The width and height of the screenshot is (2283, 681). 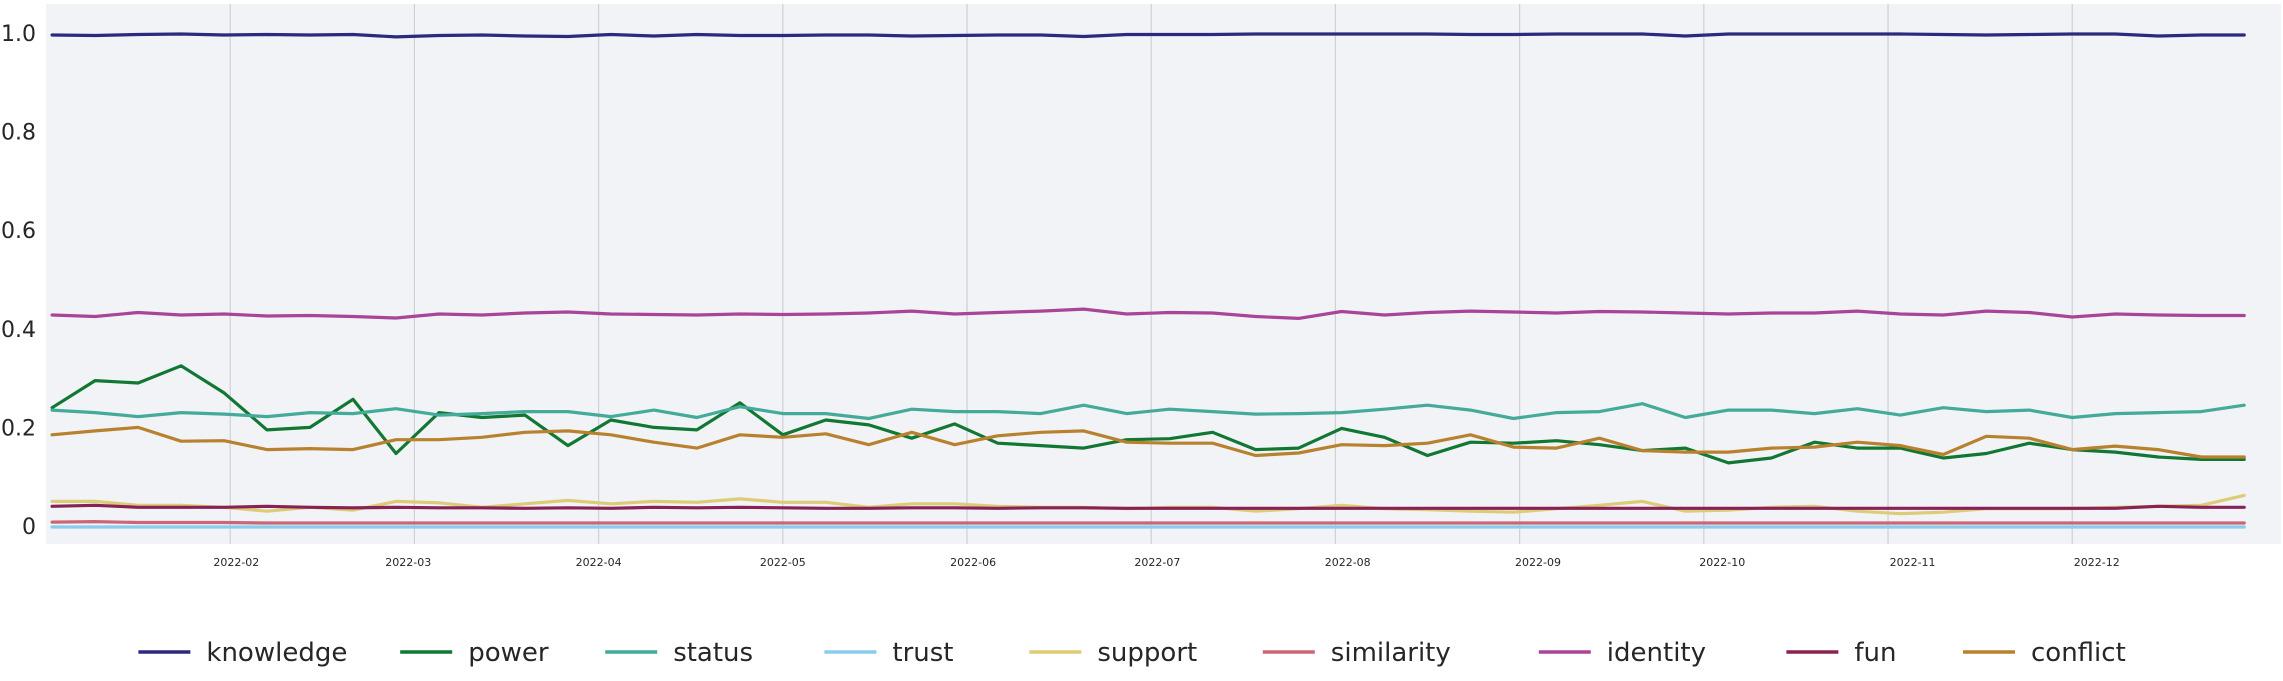 What do you see at coordinates (1148, 313) in the screenshot?
I see `series-line-identity` at bounding box center [1148, 313].